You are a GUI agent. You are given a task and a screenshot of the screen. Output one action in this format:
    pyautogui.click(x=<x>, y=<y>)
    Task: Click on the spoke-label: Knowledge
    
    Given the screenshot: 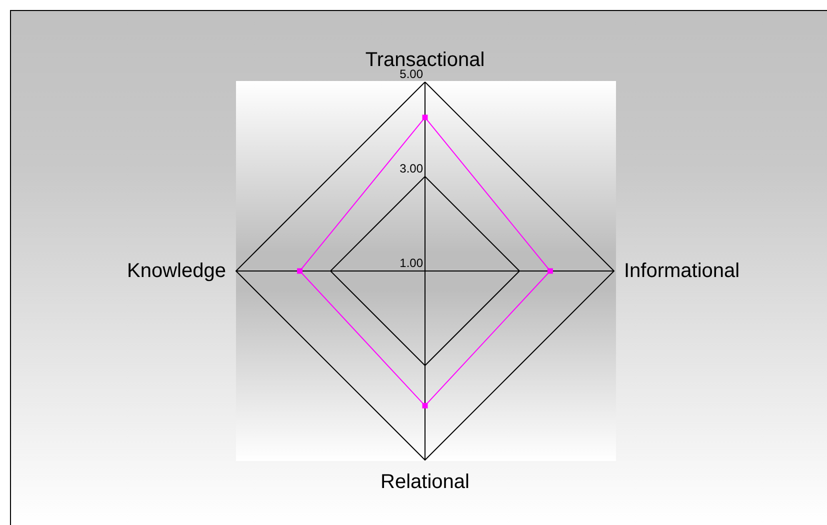 What is the action you would take?
    pyautogui.click(x=176, y=271)
    